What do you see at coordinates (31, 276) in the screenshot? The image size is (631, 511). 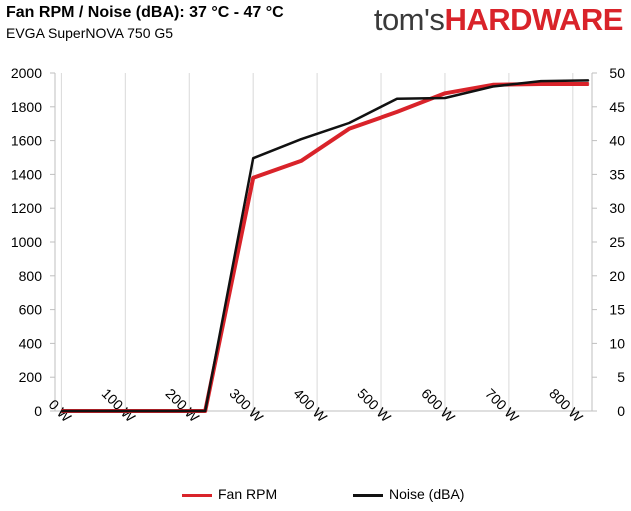 I see `y-left-tick-label-4: 800` at bounding box center [31, 276].